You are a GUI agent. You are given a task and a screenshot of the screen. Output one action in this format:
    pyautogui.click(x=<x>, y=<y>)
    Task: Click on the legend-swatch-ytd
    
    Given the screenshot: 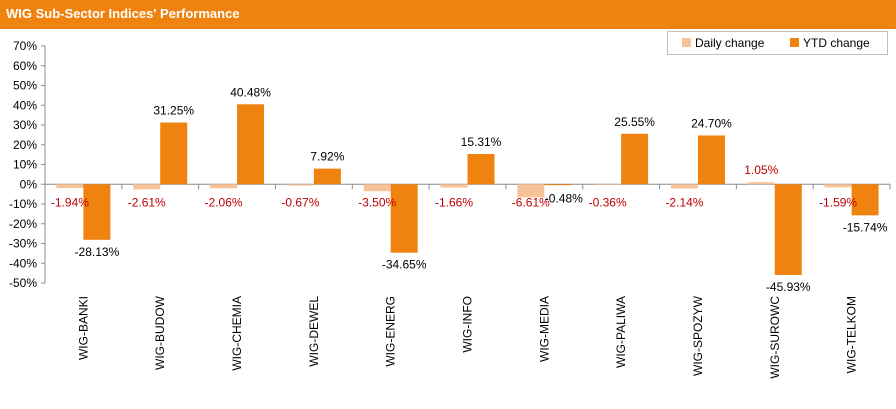 What is the action you would take?
    pyautogui.click(x=794, y=43)
    